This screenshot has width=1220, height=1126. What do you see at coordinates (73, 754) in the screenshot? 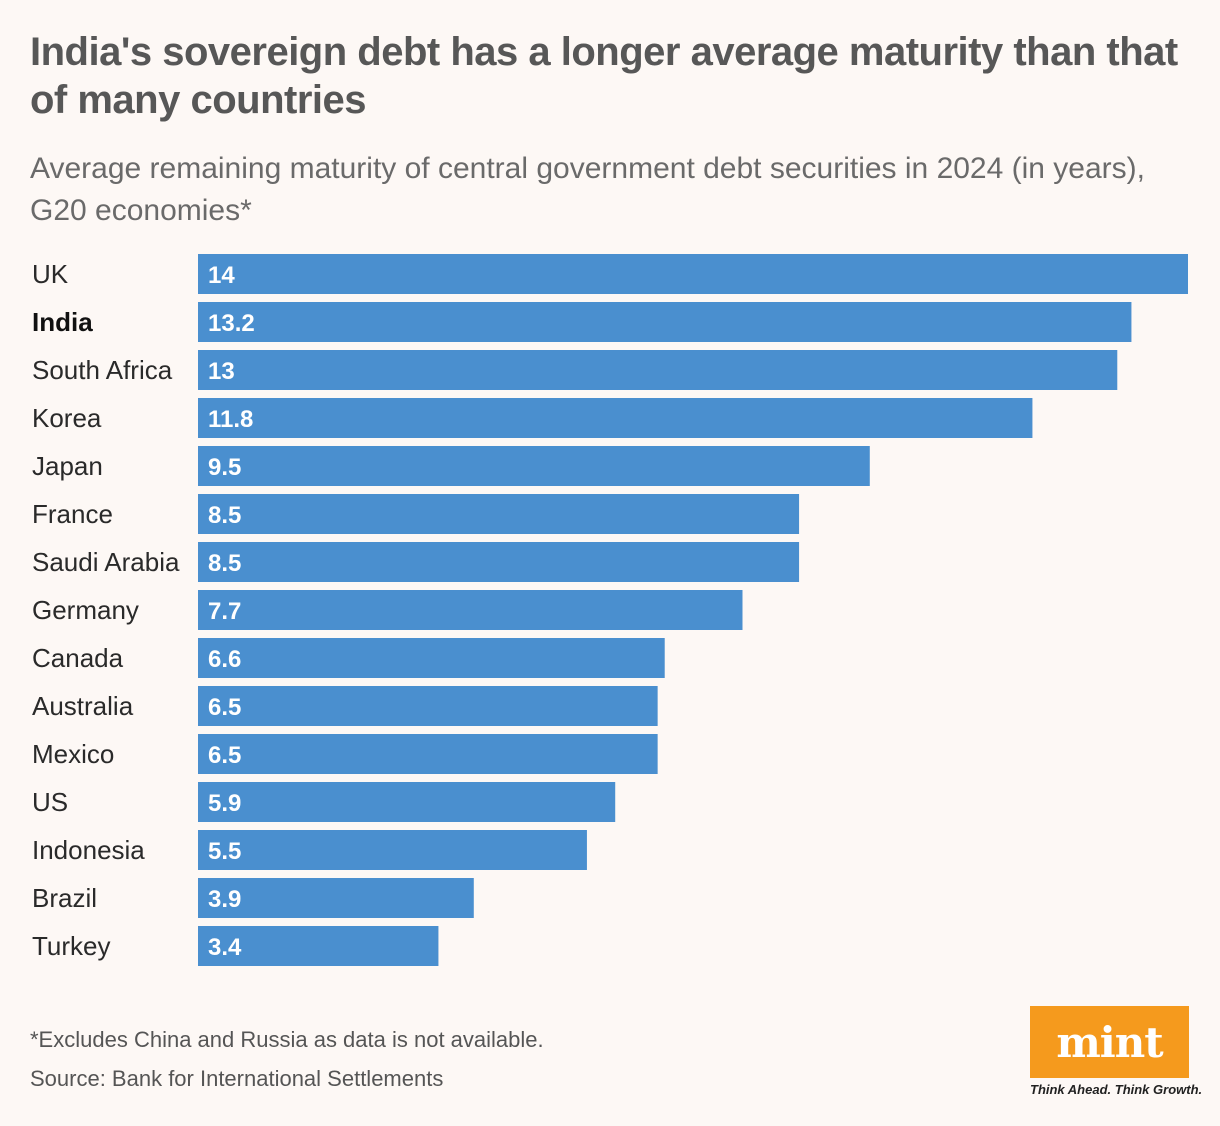
I see `category-label: Mexico` at bounding box center [73, 754].